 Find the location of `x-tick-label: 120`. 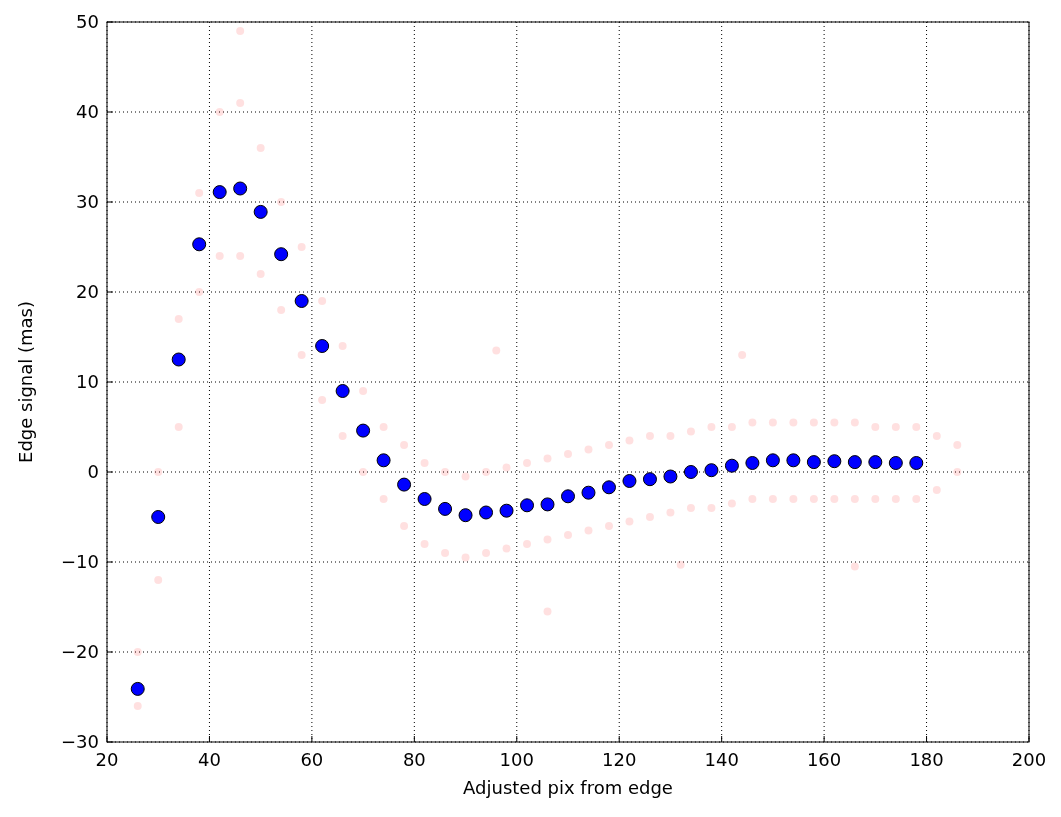

x-tick-label: 120 is located at coordinates (619, 759).